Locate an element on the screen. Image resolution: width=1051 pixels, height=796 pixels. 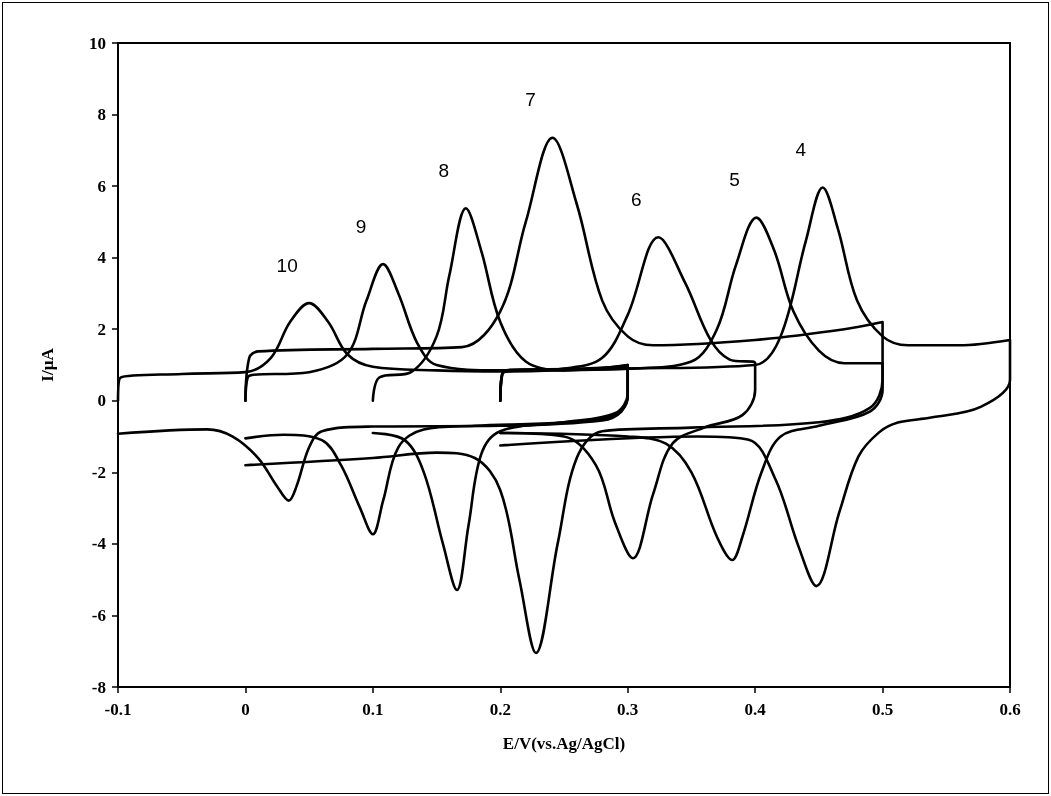
y-tick-label: -6 is located at coordinates (98, 615).